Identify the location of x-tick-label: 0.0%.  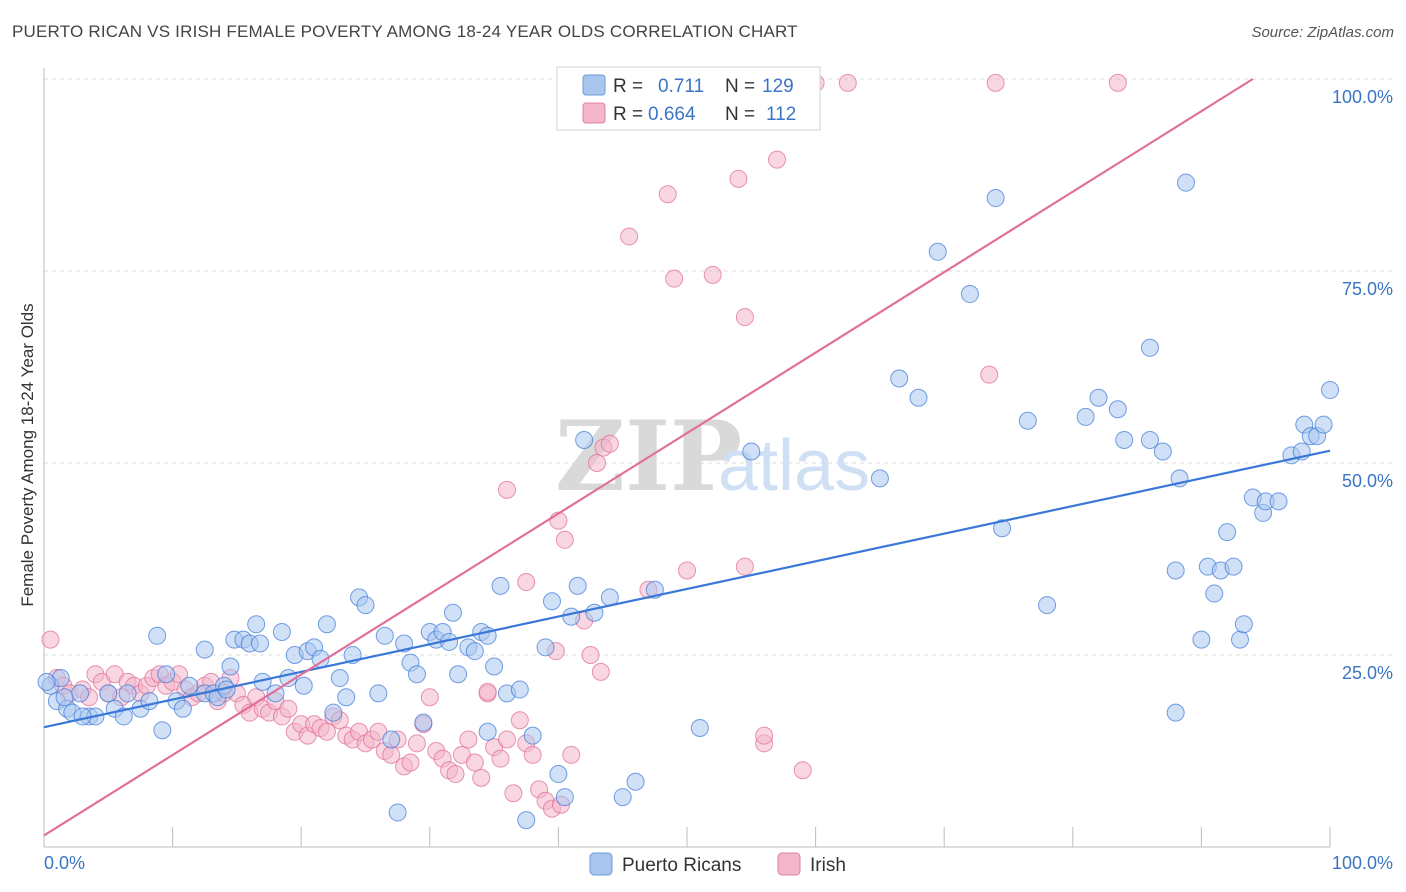
(64, 863).